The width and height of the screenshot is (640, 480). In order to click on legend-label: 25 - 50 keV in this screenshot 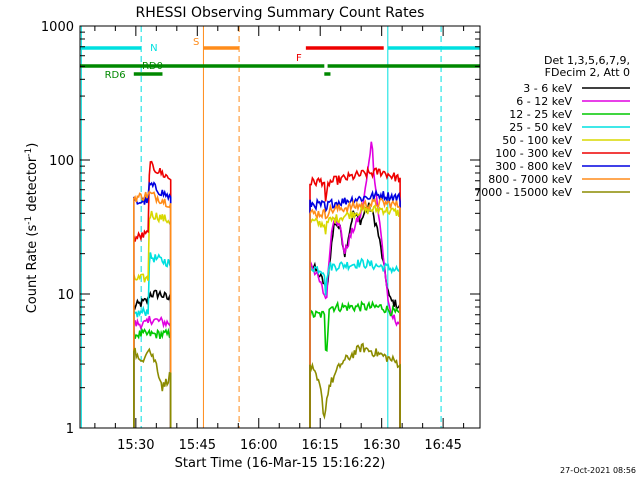, I will do `click(540, 127)`.